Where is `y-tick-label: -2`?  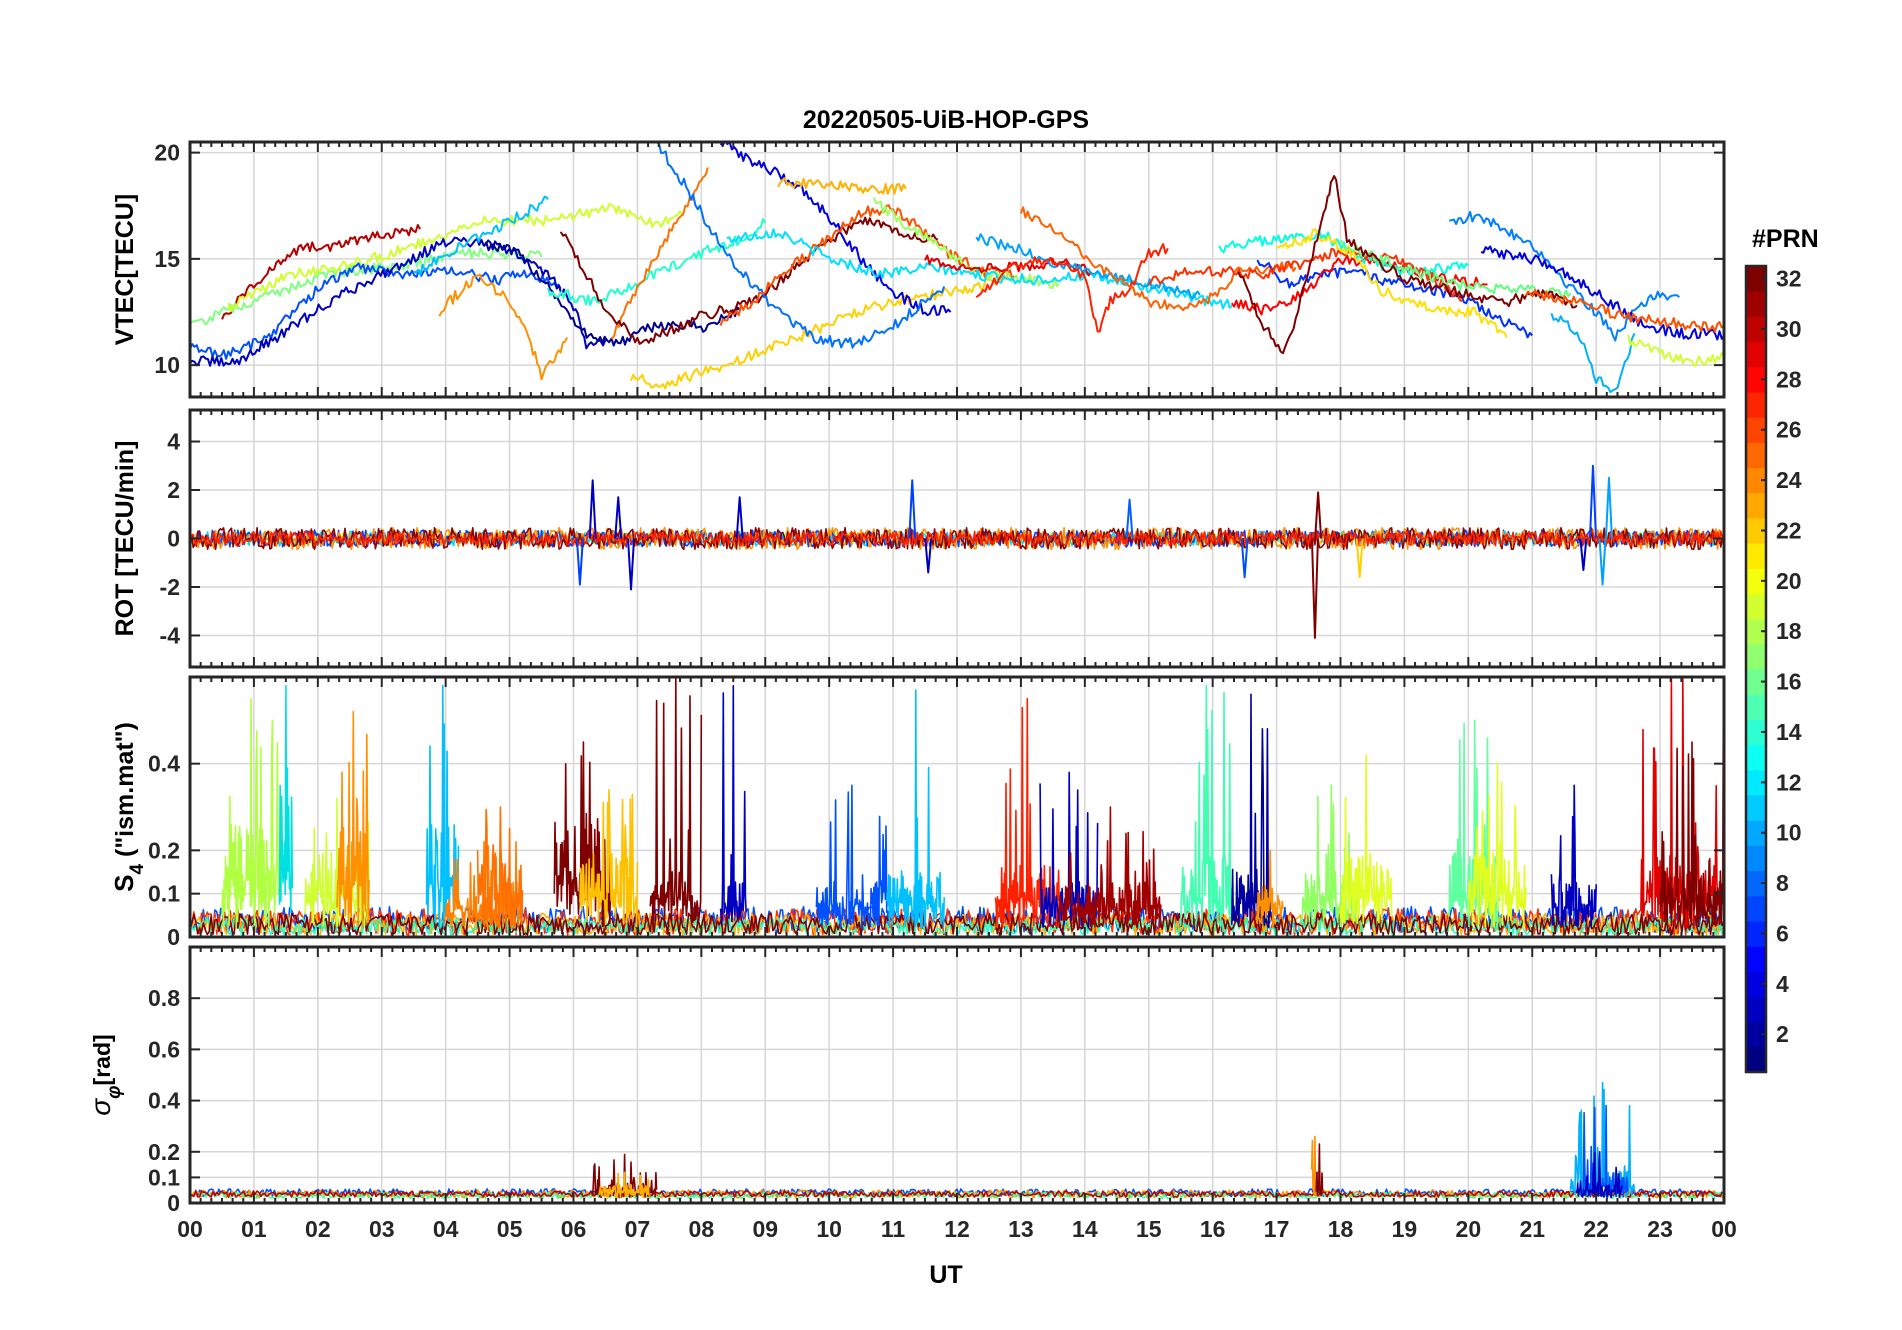 y-tick-label: -2 is located at coordinates (170, 587).